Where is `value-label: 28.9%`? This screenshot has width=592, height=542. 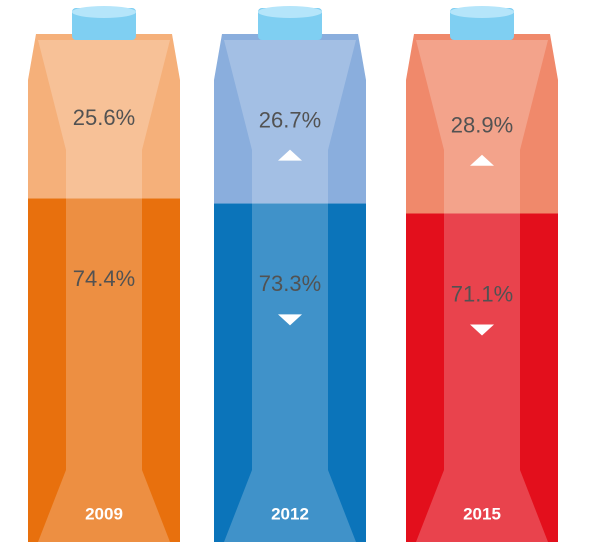
value-label: 28.9% is located at coordinates (482, 125).